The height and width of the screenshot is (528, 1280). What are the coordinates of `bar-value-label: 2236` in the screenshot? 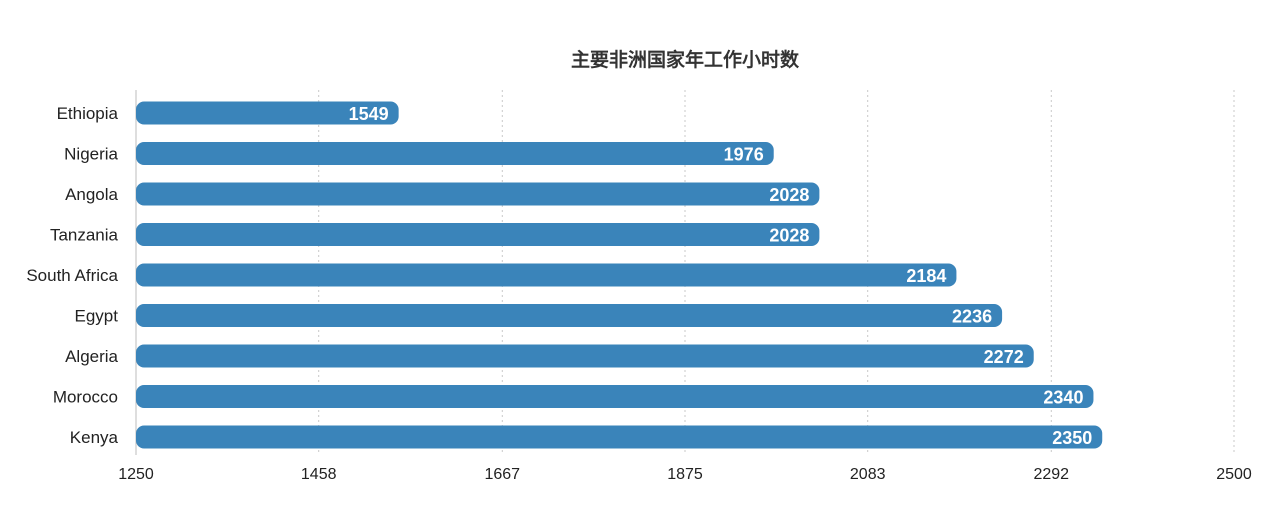 It's located at (972, 317).